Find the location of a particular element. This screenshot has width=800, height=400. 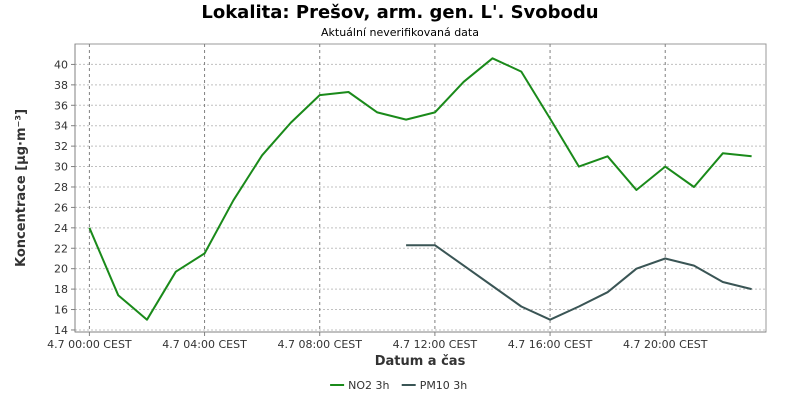

x-tick-label: 4.7 20:00 CEST is located at coordinates (665, 344).